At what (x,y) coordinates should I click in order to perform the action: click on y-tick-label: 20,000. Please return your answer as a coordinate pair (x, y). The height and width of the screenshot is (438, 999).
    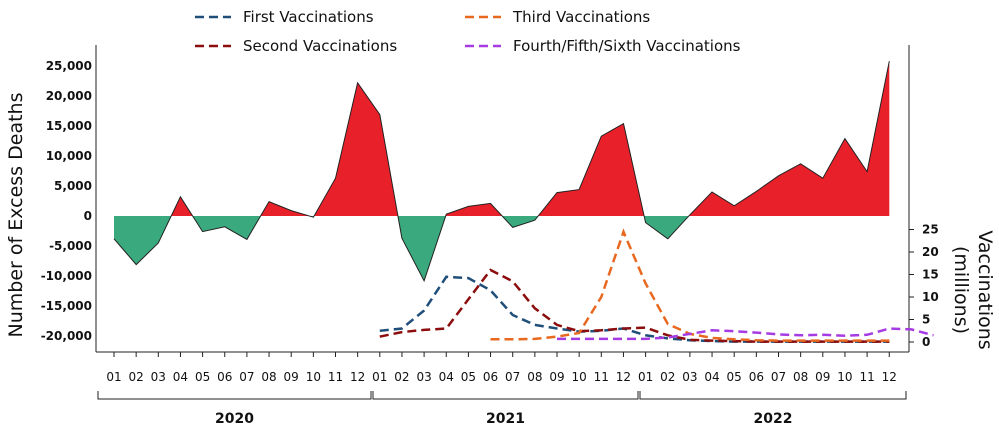
    Looking at the image, I should click on (69, 96).